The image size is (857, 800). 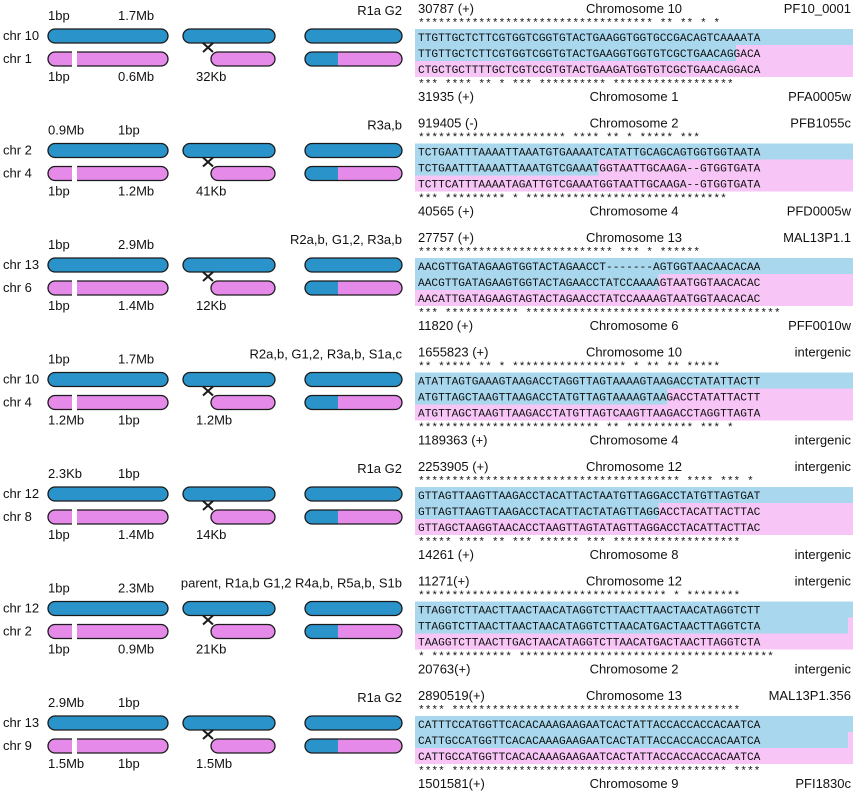 I want to click on alignment-bottom-position: 1501581(+), so click(x=451, y=783).